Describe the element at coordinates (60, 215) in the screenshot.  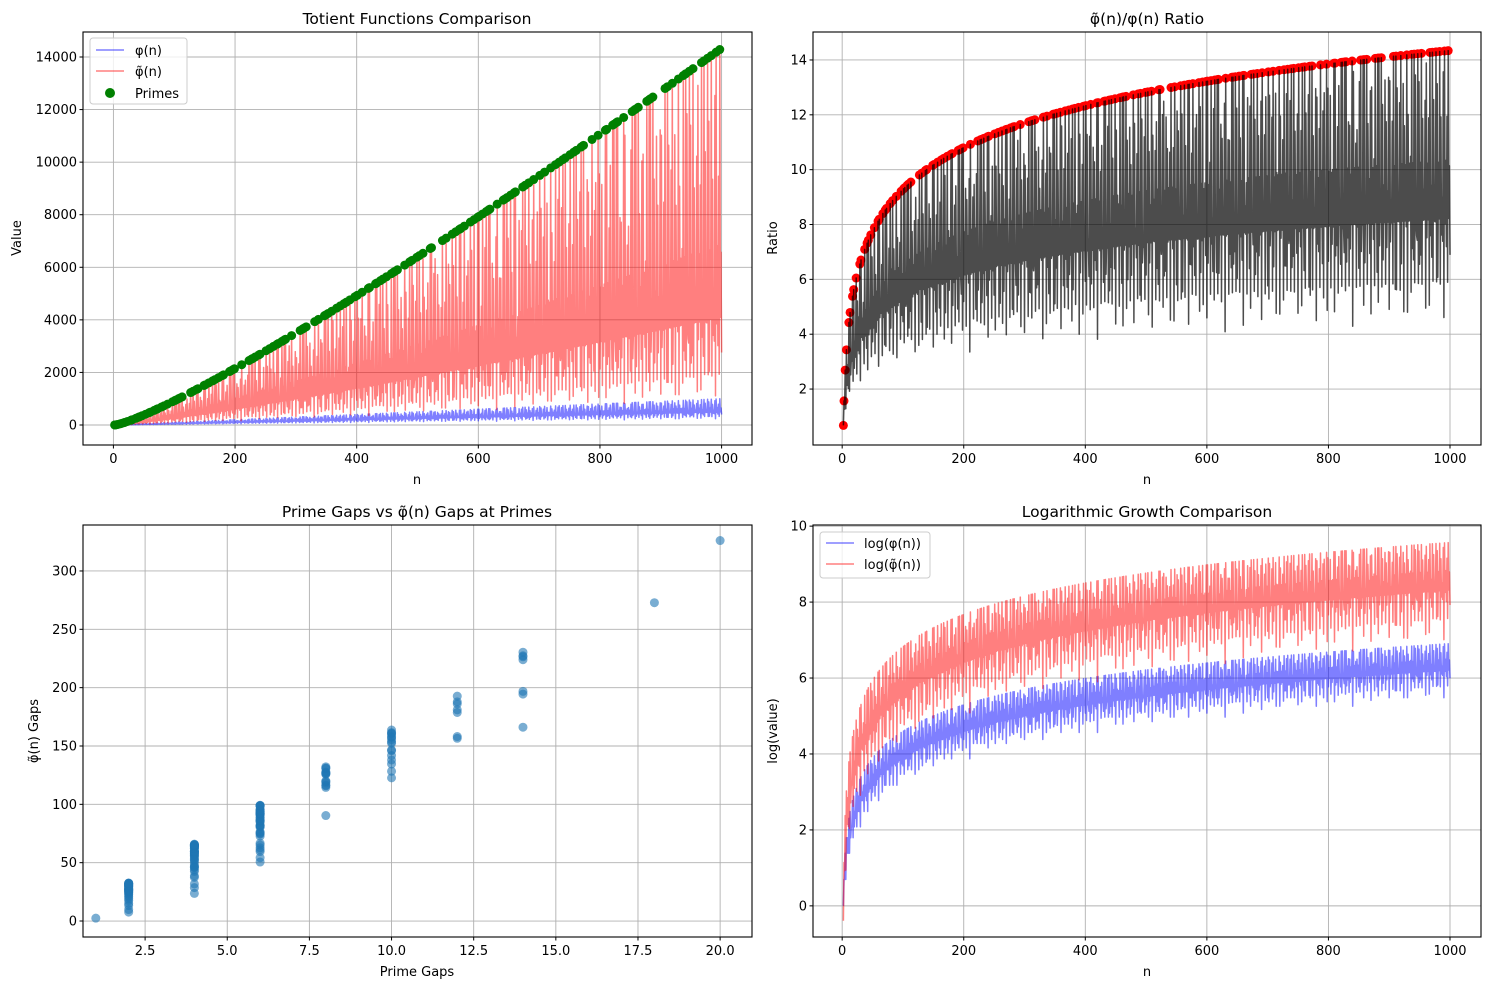
I see `y-tick-label: 8000` at that location.